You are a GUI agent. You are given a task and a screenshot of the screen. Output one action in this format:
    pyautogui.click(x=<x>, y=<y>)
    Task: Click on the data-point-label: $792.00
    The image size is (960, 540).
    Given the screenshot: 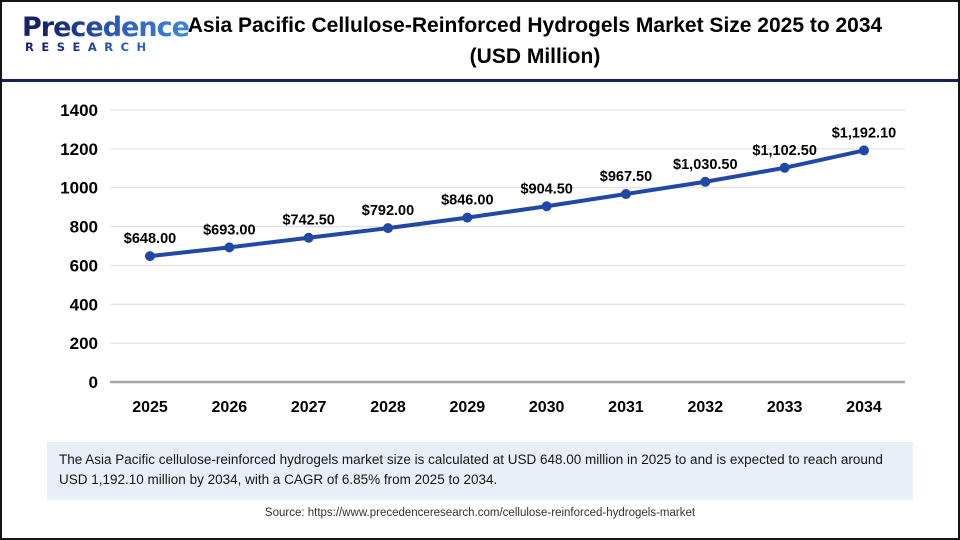 What is the action you would take?
    pyautogui.click(x=388, y=211)
    